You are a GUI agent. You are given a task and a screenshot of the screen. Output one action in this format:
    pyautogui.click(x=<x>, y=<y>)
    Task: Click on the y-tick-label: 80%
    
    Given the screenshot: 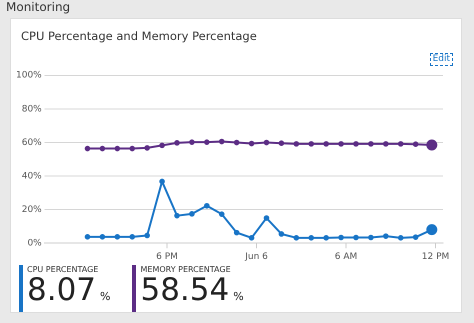 What is the action you would take?
    pyautogui.click(x=32, y=109)
    